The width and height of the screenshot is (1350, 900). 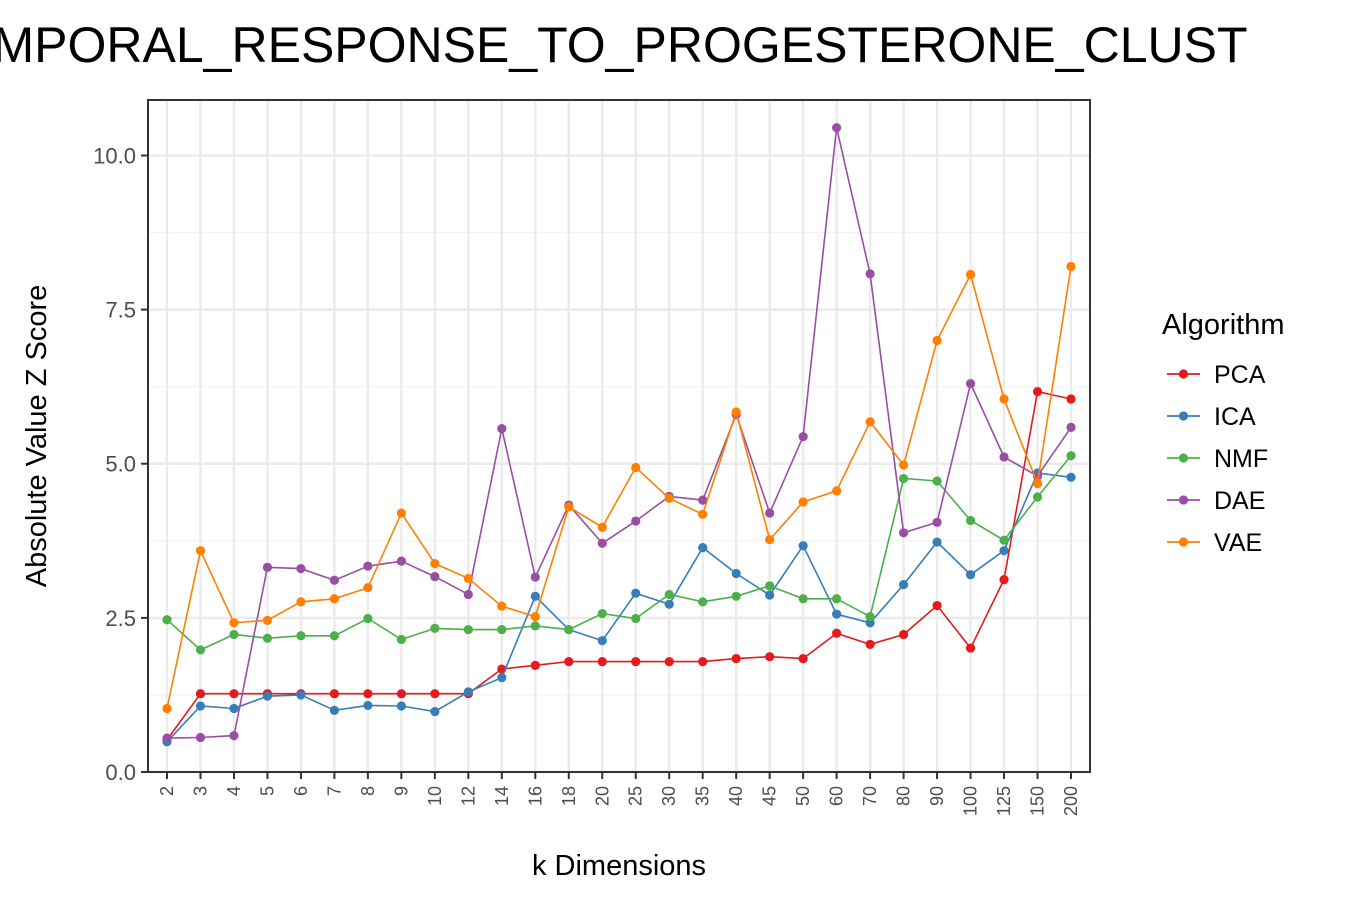 I want to click on x-tick-label: 14, so click(x=502, y=796).